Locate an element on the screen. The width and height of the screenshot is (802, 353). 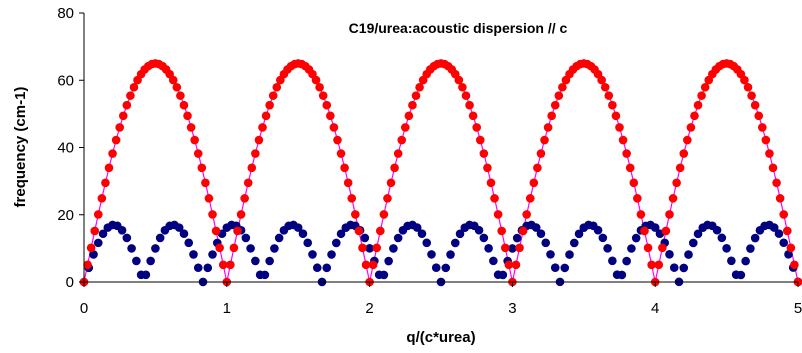
x-axis-title: q/(c*urea) is located at coordinates (440, 337).